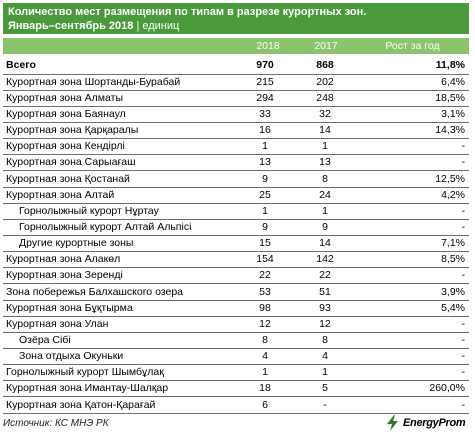  Describe the element at coordinates (265, 357) in the screenshot. I see `cell-2018: 4` at that location.